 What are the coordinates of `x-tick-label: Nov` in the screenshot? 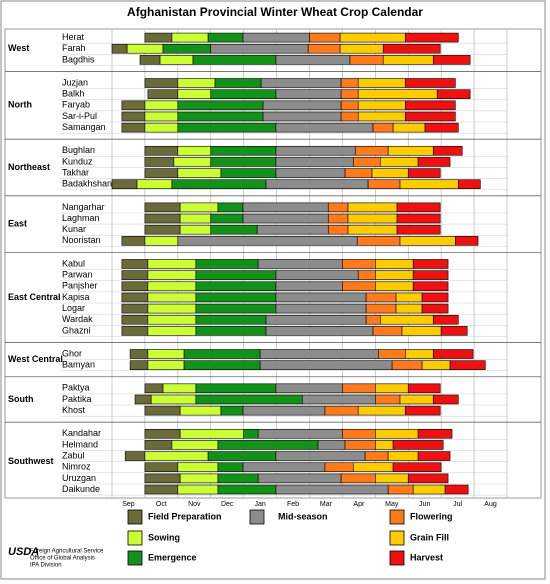 It's located at (194, 504).